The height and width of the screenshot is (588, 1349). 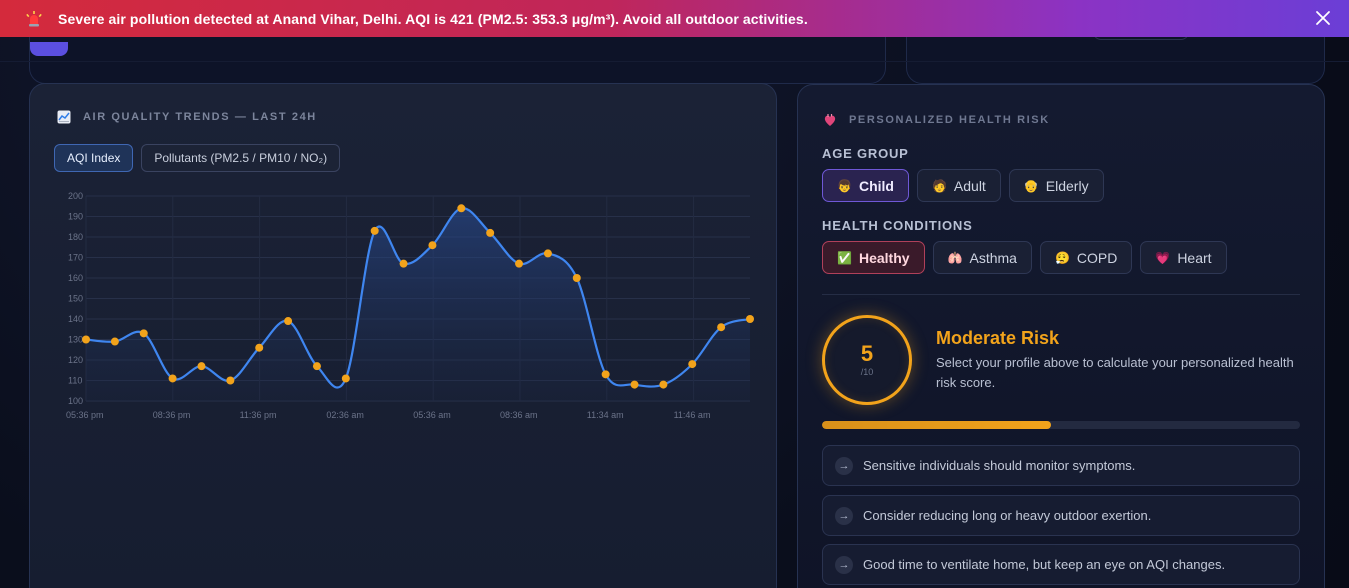 I want to click on adult-icon: 🧑, so click(x=939, y=185).